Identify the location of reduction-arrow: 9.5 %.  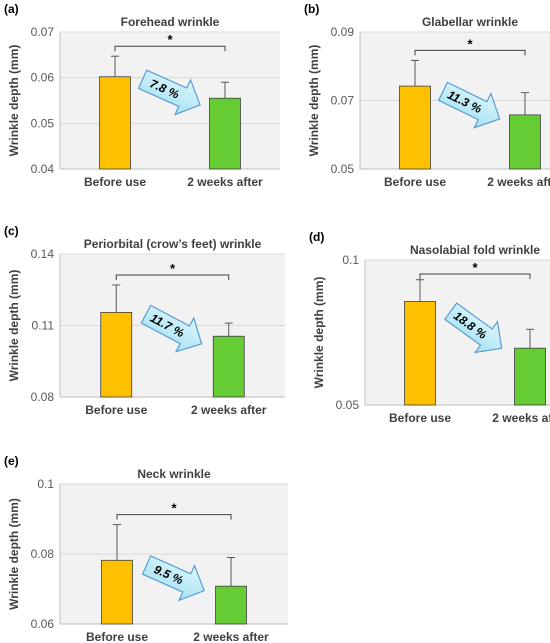
(173, 578).